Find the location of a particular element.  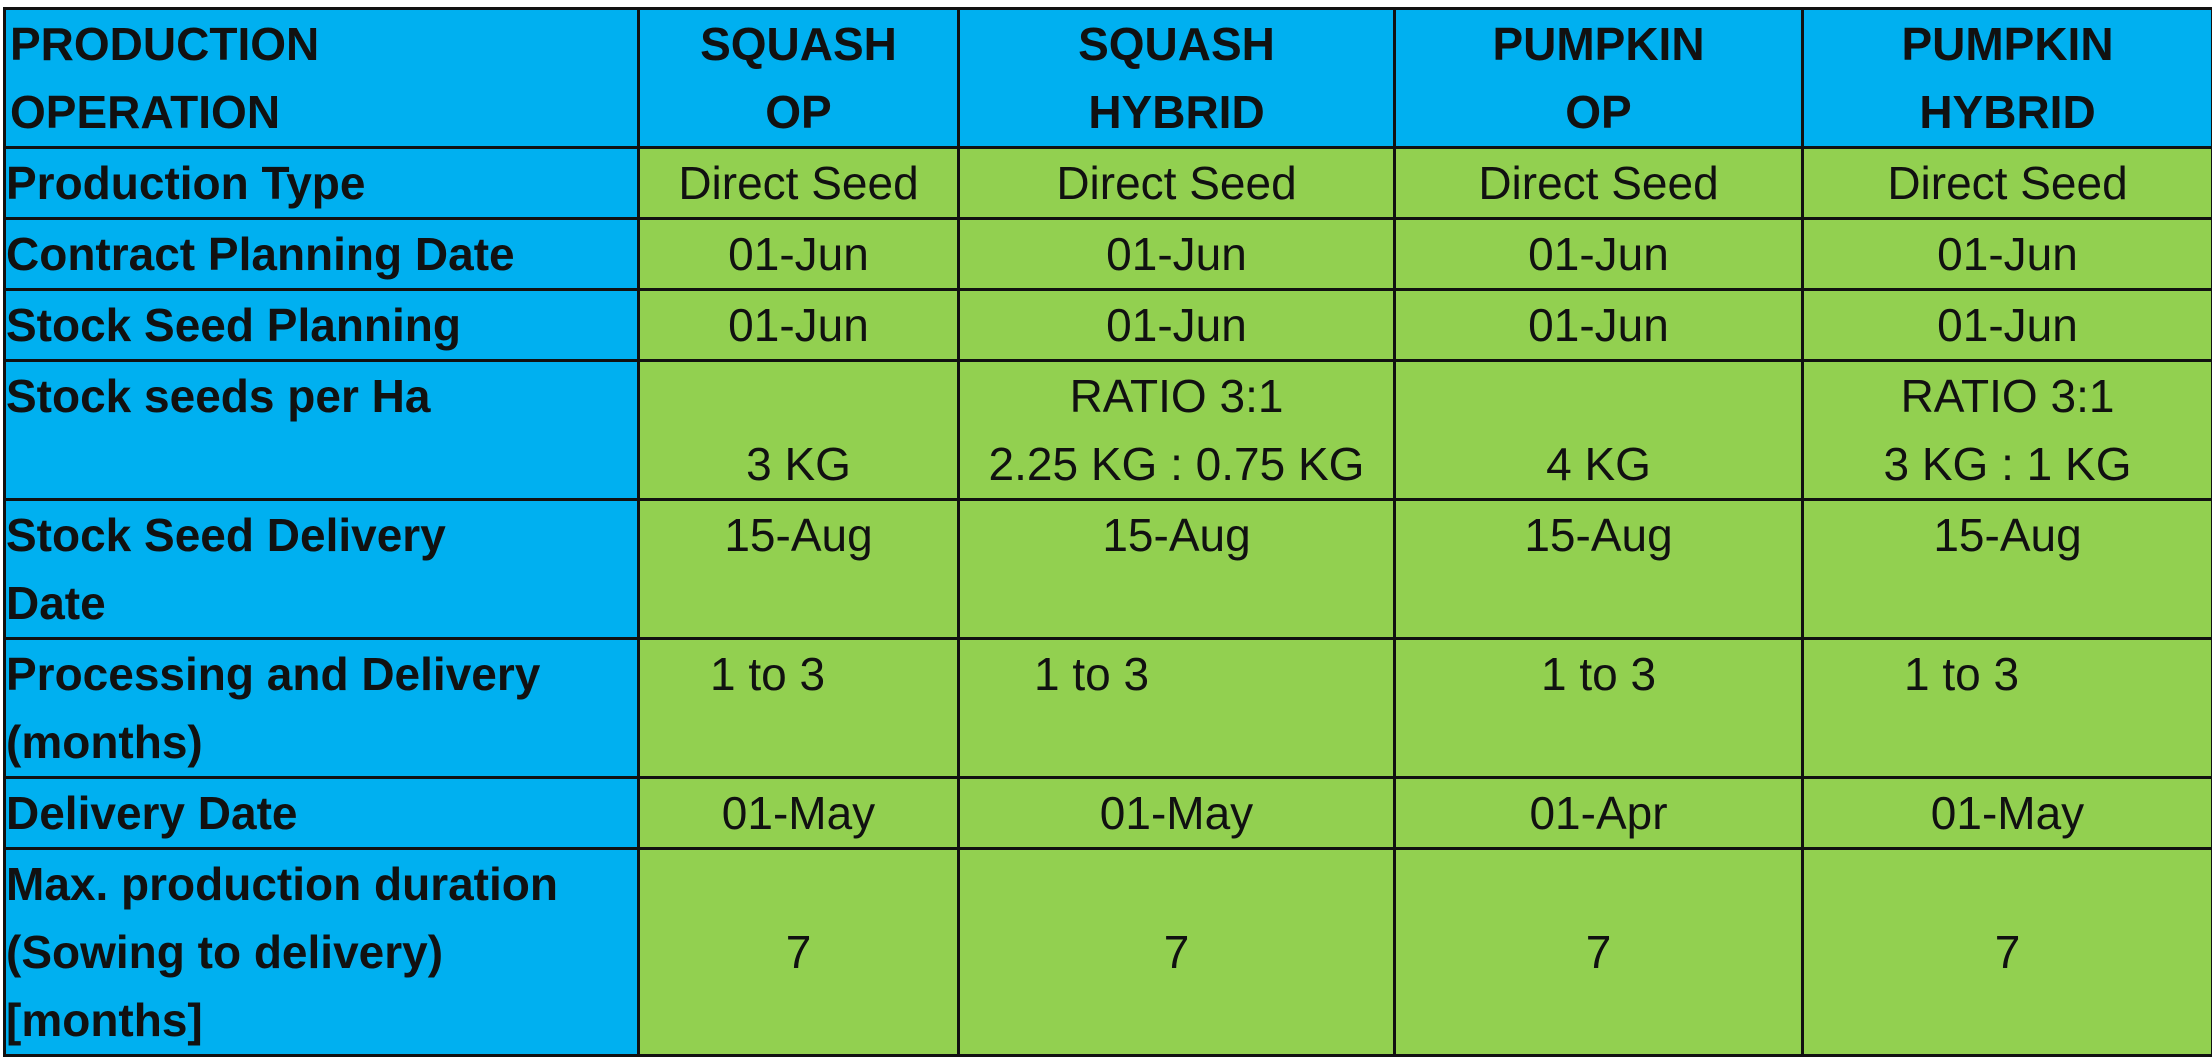

row-label: Stock Seed Delivery Date is located at coordinates (322, 569).